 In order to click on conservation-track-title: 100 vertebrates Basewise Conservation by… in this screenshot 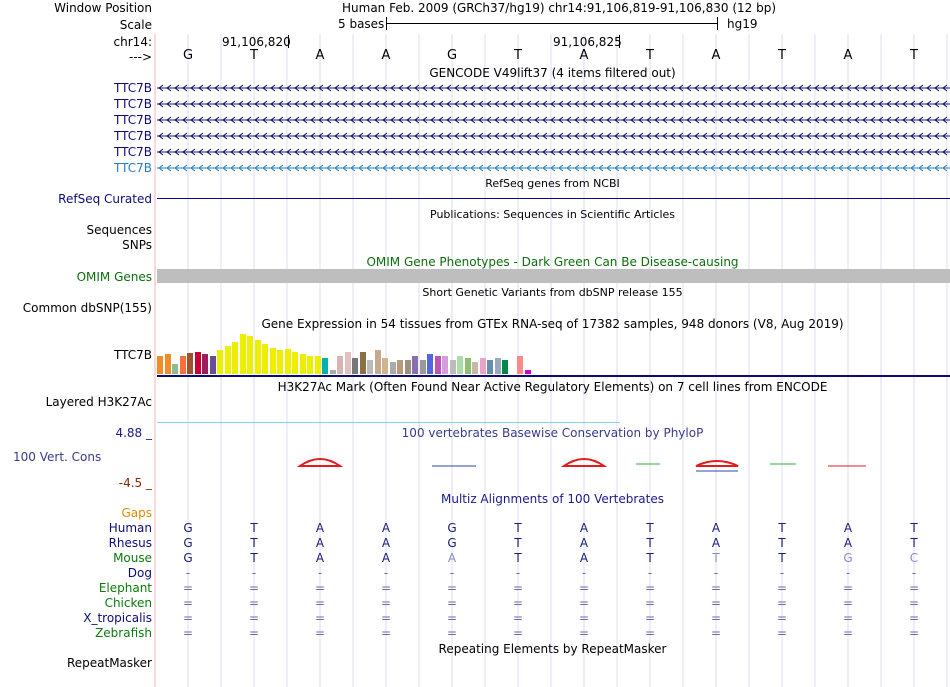, I will do `click(552, 433)`.